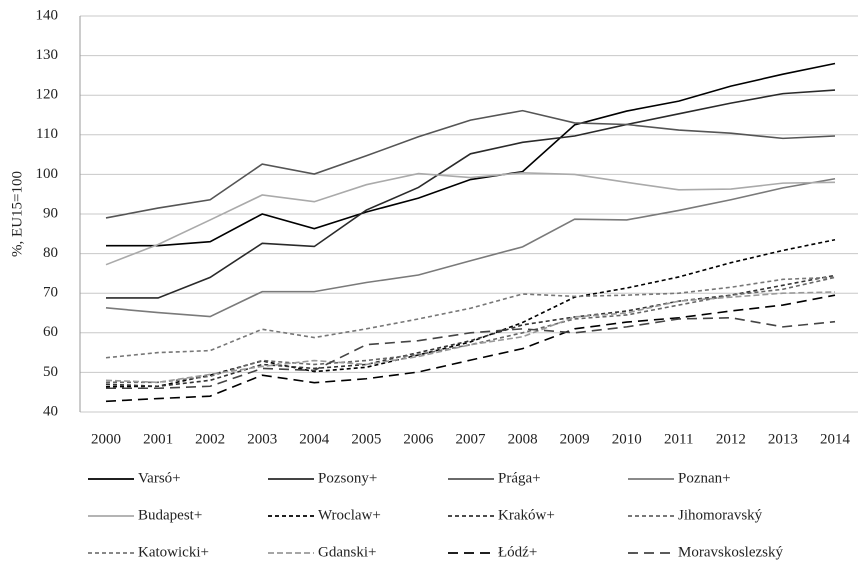 This screenshot has height=561, width=858. I want to click on legend-label: Poznan+, so click(704, 478).